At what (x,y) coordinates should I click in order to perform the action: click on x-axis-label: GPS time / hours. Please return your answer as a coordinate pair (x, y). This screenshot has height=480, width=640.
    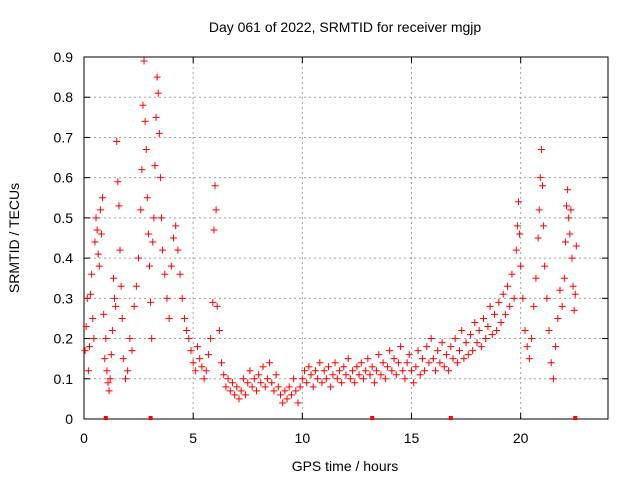
    Looking at the image, I should click on (345, 466).